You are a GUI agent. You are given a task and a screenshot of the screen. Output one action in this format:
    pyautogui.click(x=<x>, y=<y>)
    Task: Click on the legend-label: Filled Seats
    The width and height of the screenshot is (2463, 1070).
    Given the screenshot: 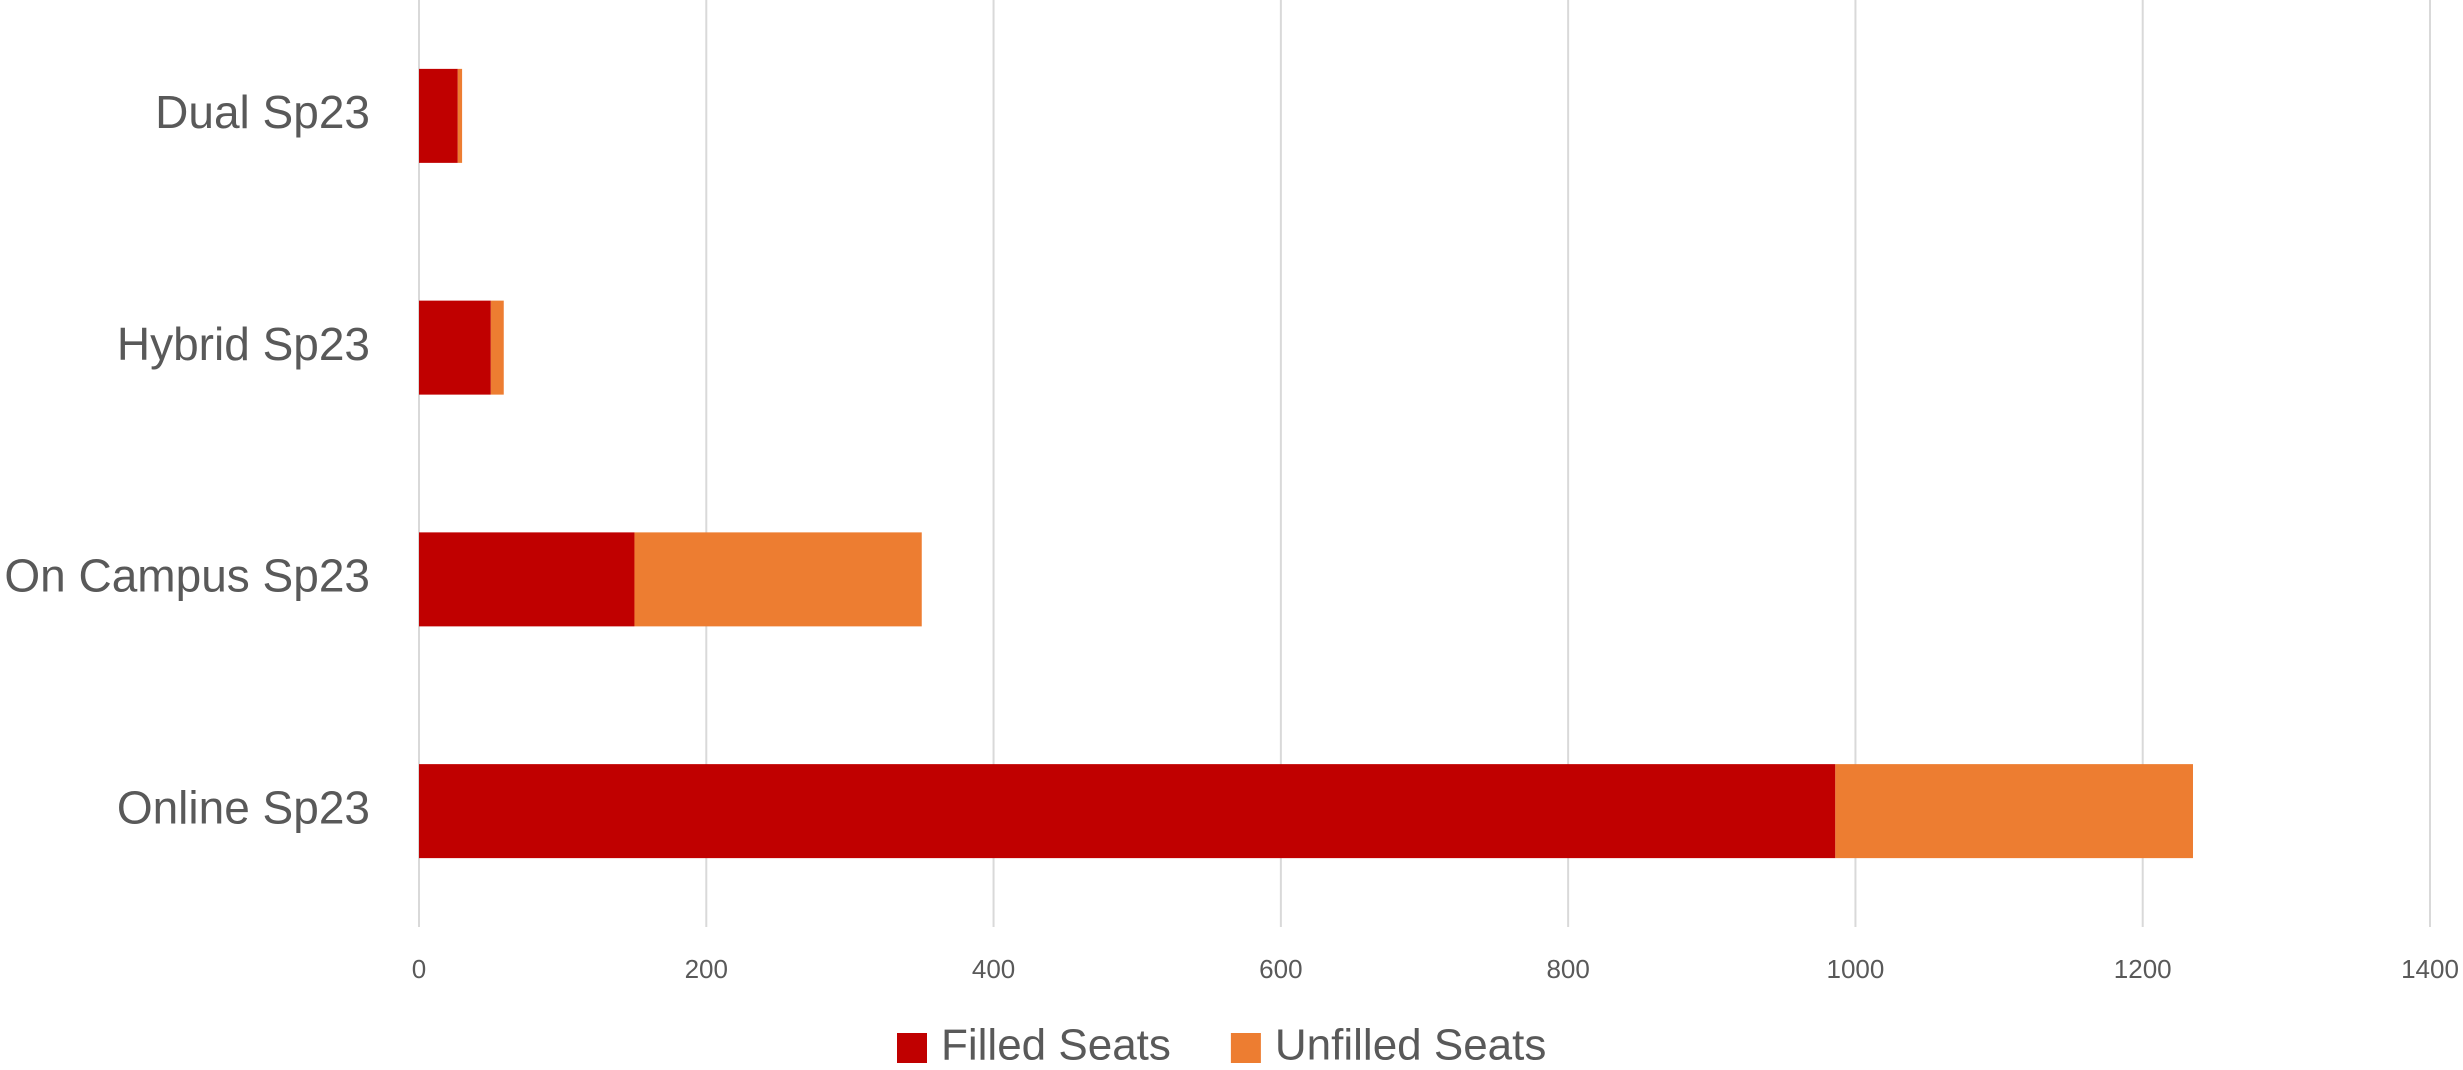 What is the action you would take?
    pyautogui.click(x=1056, y=1045)
    